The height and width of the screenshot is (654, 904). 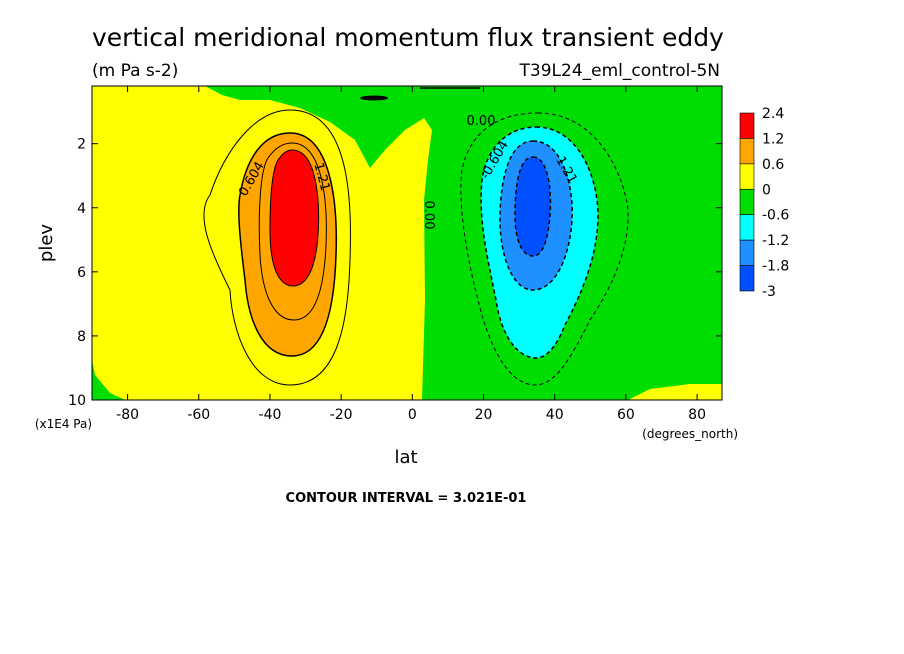 What do you see at coordinates (81, 273) in the screenshot?
I see `y-tick-label: 6` at bounding box center [81, 273].